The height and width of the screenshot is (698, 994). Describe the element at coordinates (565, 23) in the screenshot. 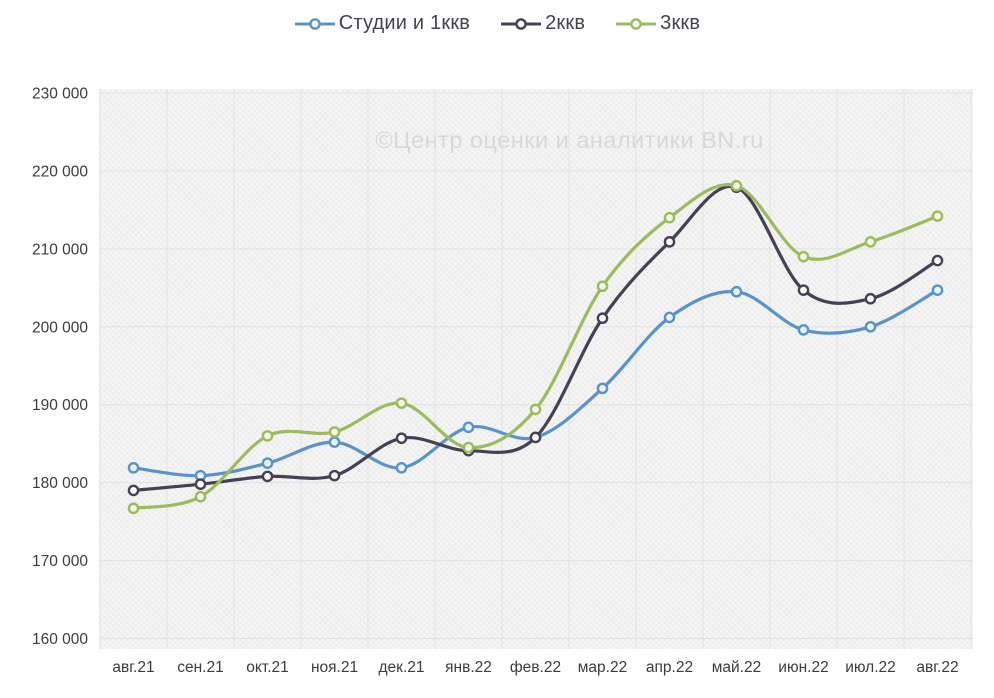

I see `legend-label: 2ккв` at that location.